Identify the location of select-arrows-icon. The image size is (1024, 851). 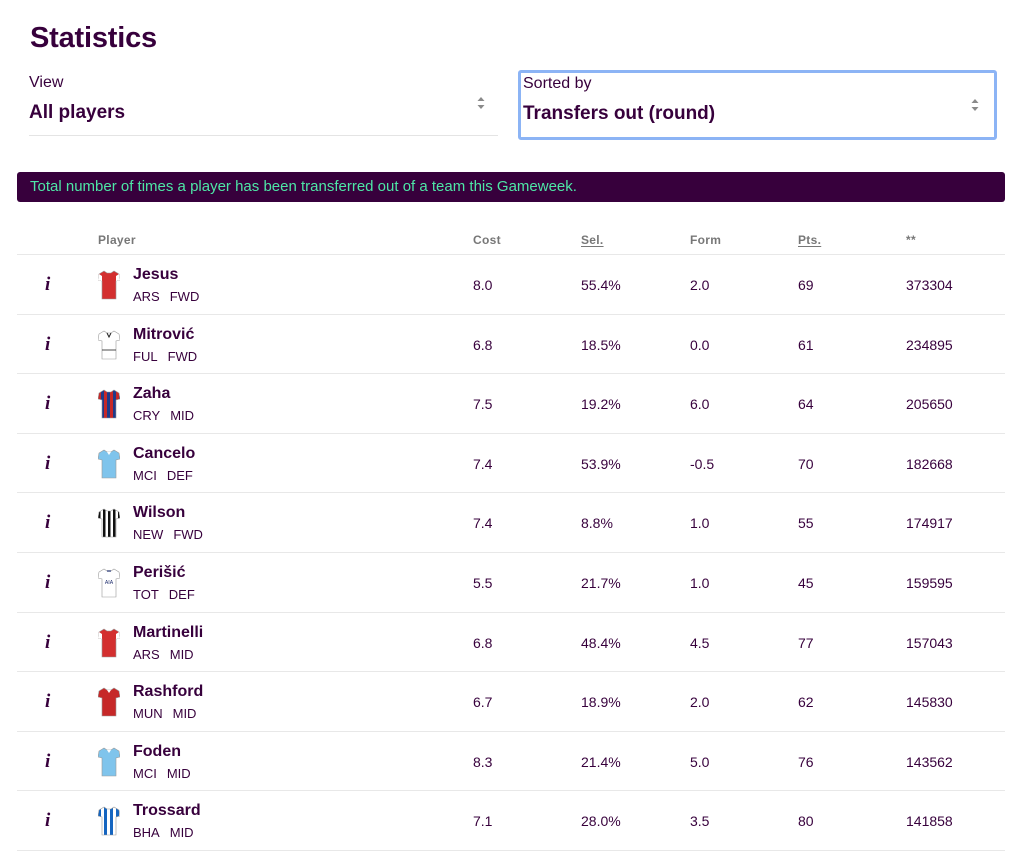
(975, 105).